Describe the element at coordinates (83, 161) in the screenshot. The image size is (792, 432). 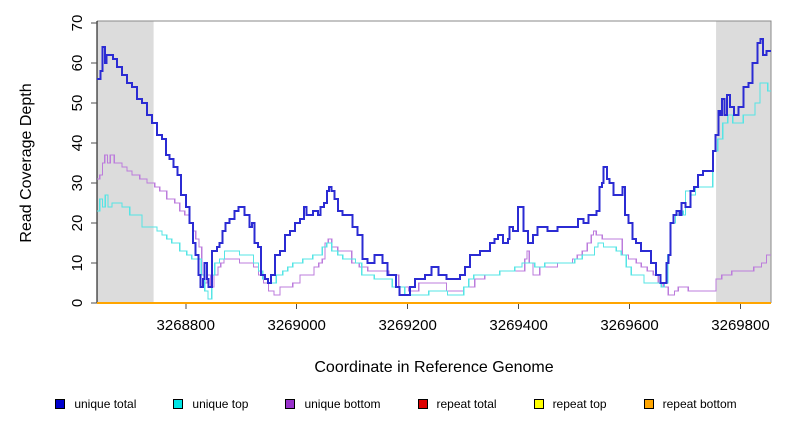
I see `y-axis: 0 10 20 30 40 50 60 70` at that location.